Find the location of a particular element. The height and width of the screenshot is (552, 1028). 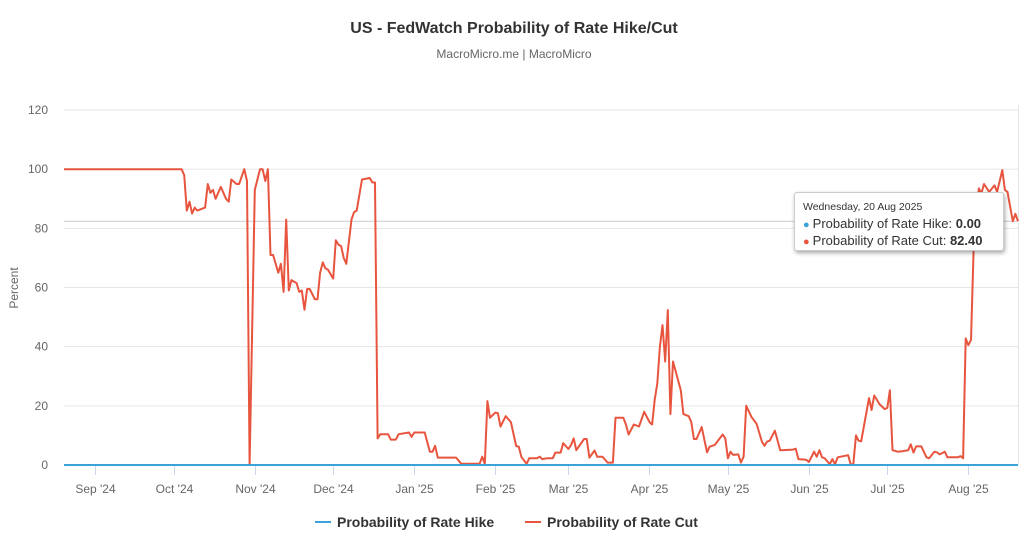

y-axis-ticks: 0 20 40 60 80 100 120 is located at coordinates (38, 287).